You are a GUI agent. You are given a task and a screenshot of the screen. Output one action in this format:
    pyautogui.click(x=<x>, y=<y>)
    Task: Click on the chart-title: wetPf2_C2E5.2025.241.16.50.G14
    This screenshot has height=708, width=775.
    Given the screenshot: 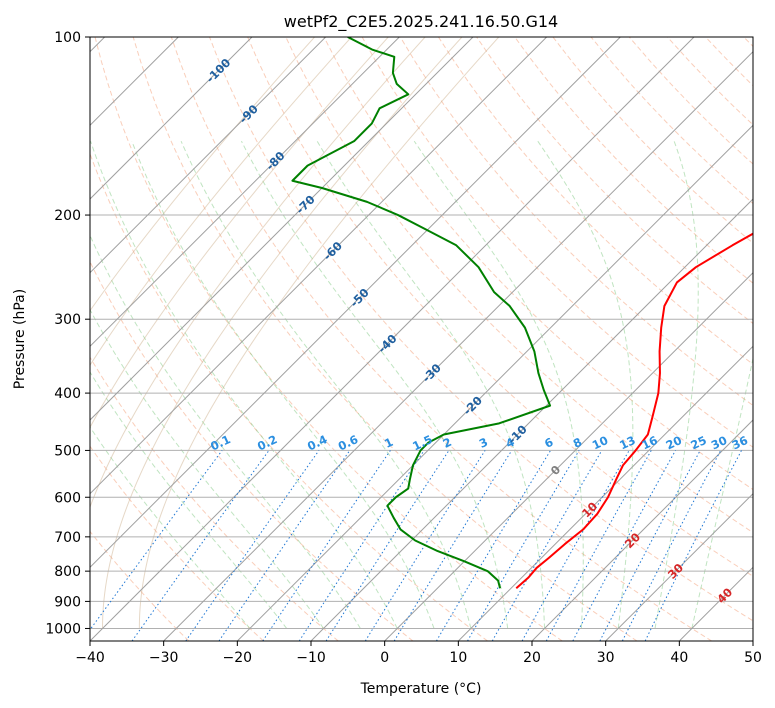 What is the action you would take?
    pyautogui.click(x=421, y=22)
    